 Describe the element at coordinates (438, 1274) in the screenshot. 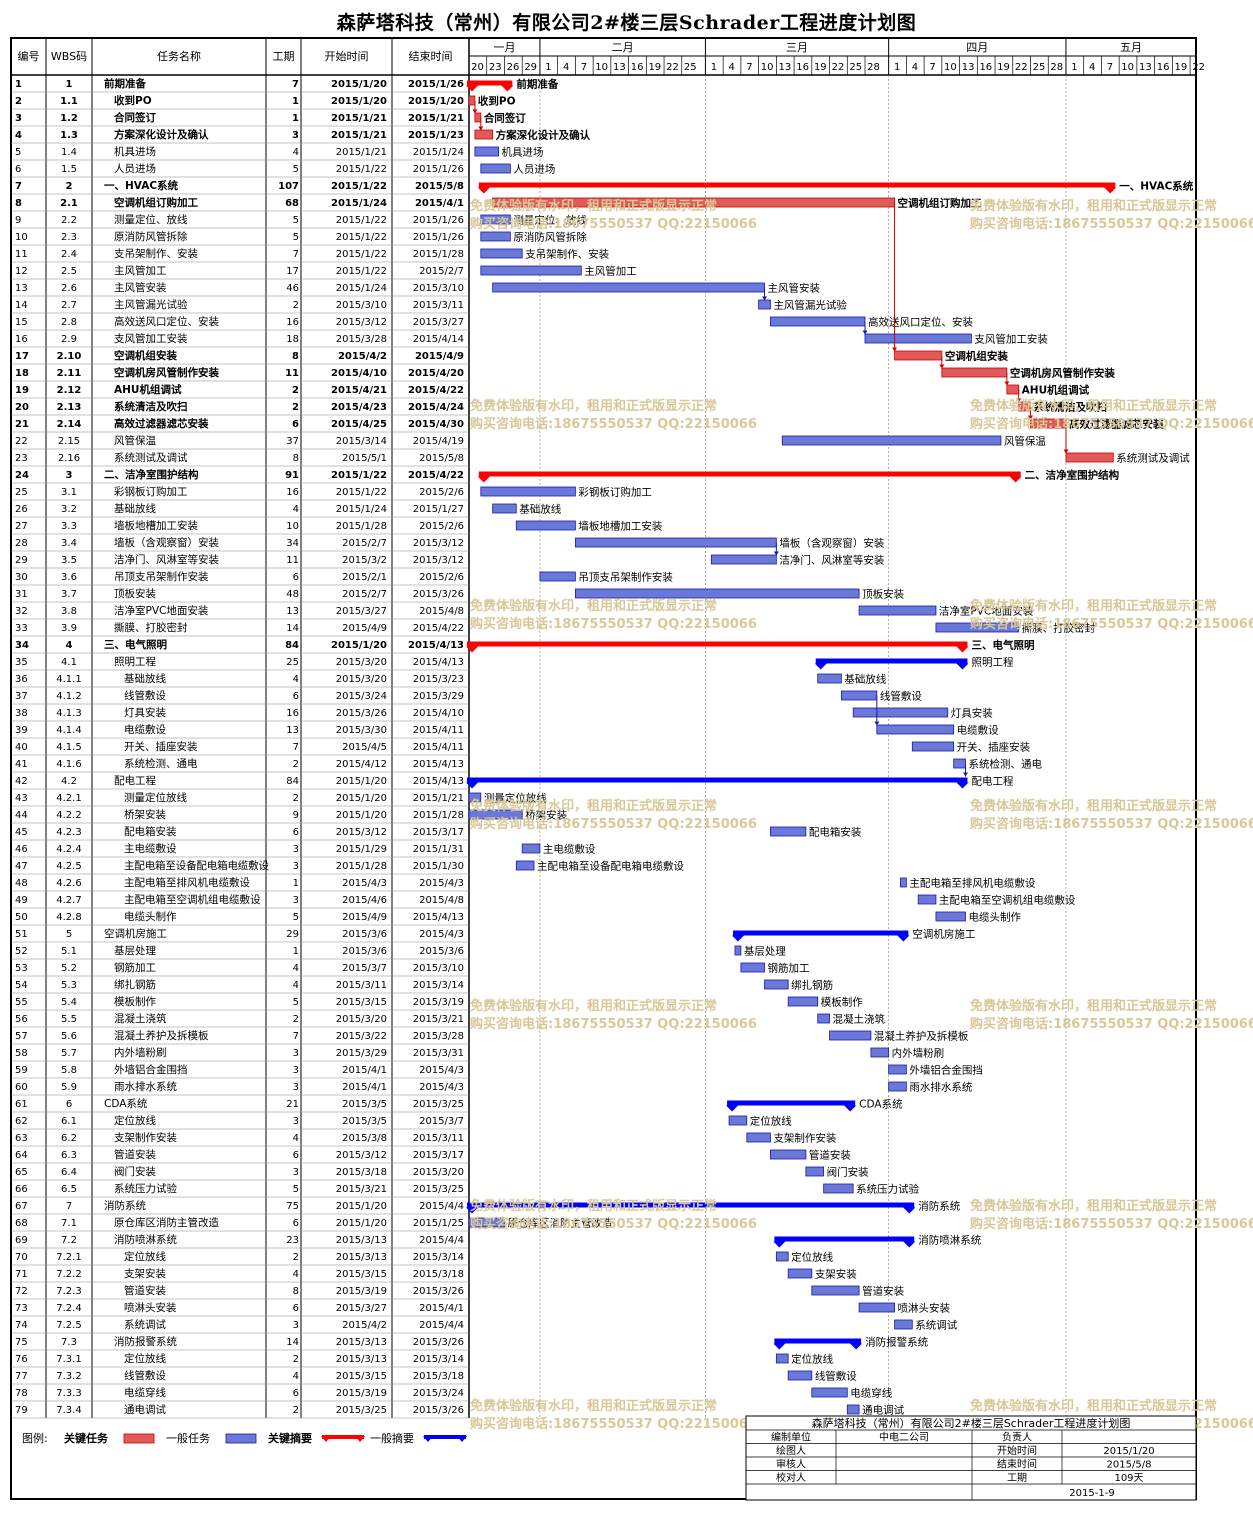

I see `cell-end: 2015/3/18` at that location.